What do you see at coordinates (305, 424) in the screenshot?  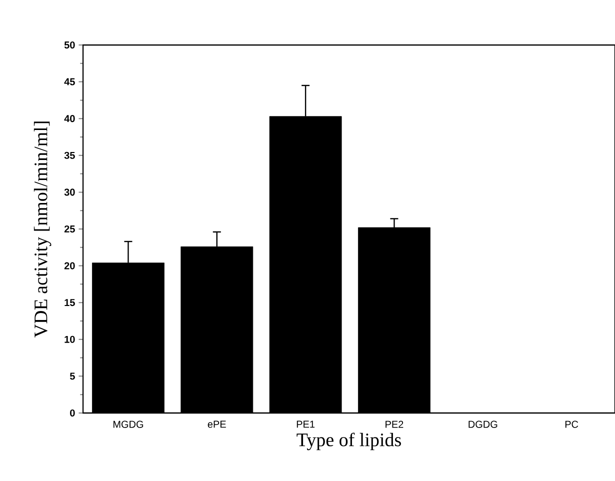 I see `x-tick-label: PE1` at bounding box center [305, 424].